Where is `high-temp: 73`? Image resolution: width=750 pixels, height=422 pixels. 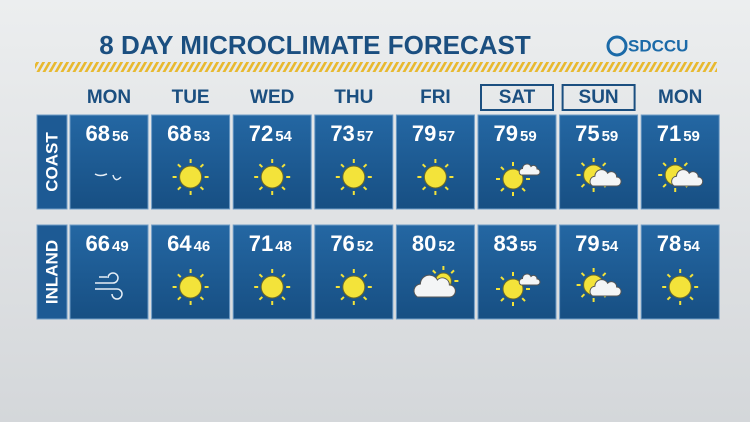 high-temp: 73 is located at coordinates (342, 133).